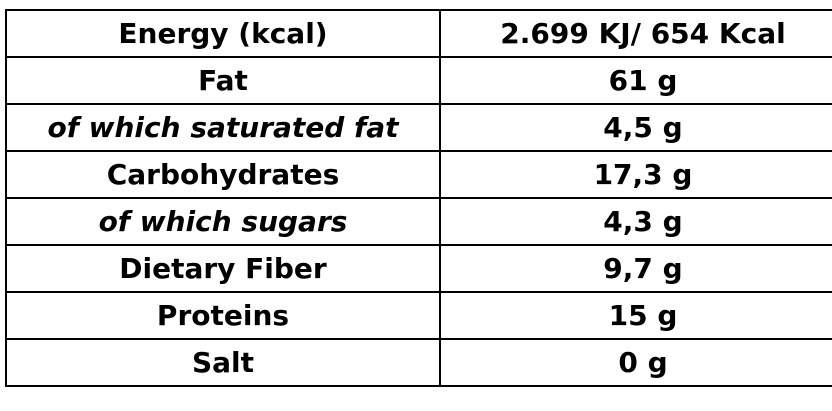 The height and width of the screenshot is (411, 832). Describe the element at coordinates (635, 268) in the screenshot. I see `dietary-fiber-value: 9,7 g` at that location.